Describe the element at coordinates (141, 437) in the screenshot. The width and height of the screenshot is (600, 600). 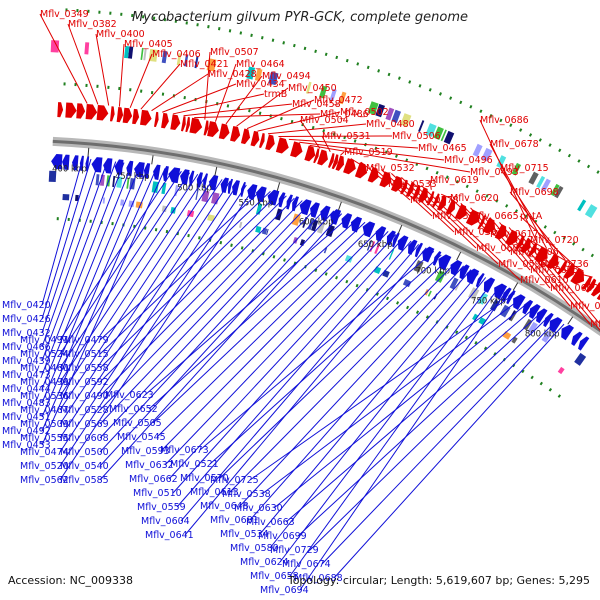
I see `gene-label: Mflv_0545` at that location.